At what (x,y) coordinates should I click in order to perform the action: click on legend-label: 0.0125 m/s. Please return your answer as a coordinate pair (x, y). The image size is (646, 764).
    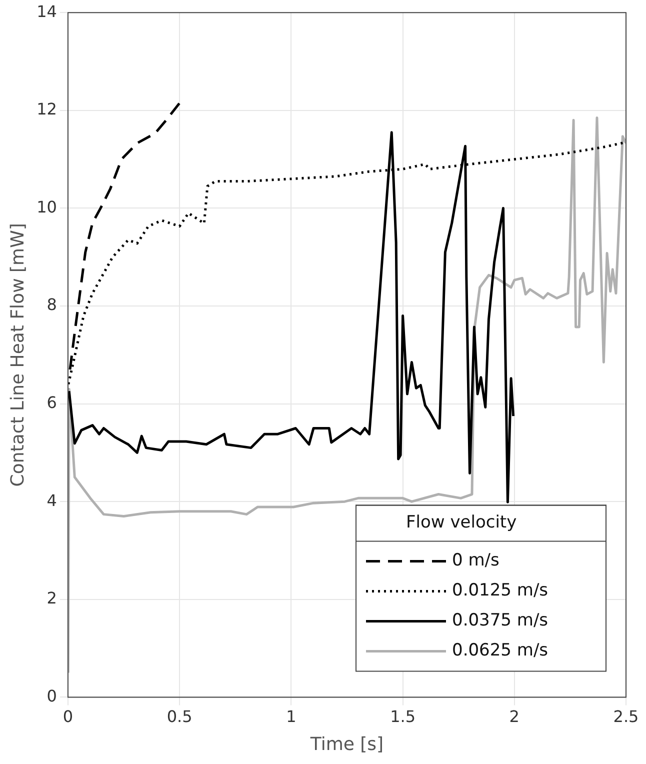
    Looking at the image, I should click on (500, 590).